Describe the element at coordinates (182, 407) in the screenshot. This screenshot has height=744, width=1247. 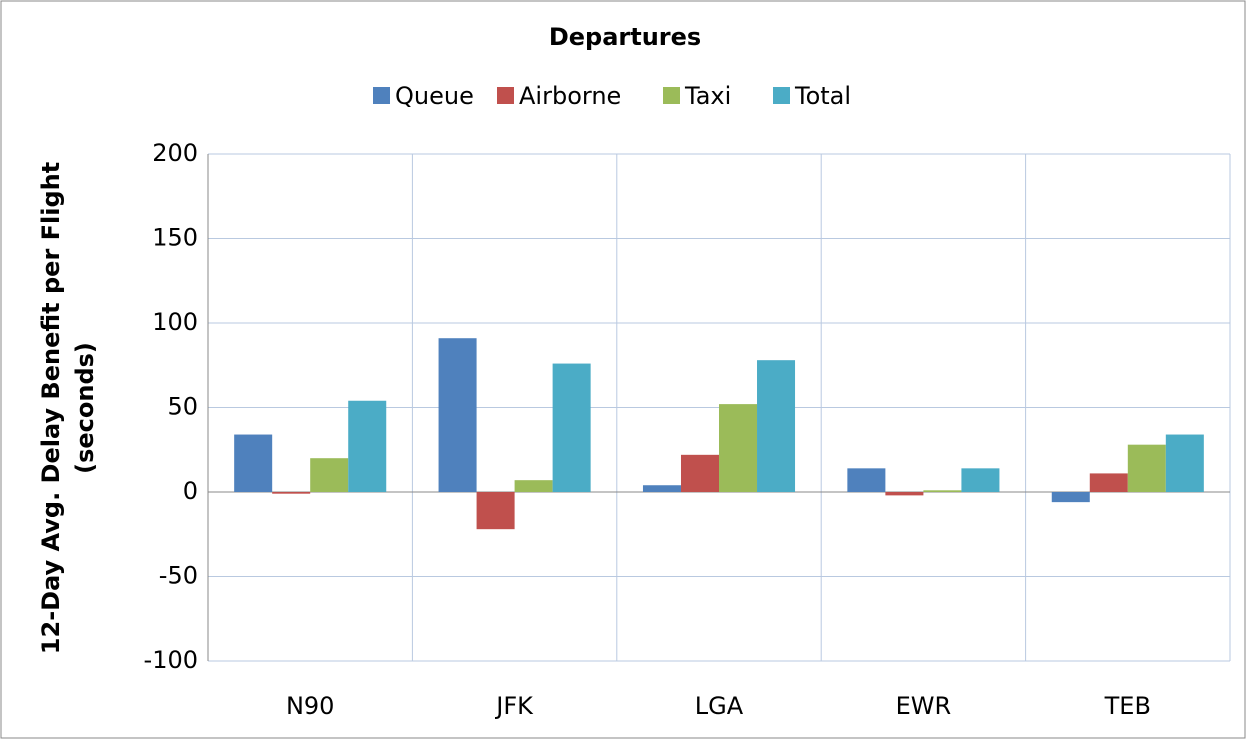
I see `y-tick-label: 50` at that location.